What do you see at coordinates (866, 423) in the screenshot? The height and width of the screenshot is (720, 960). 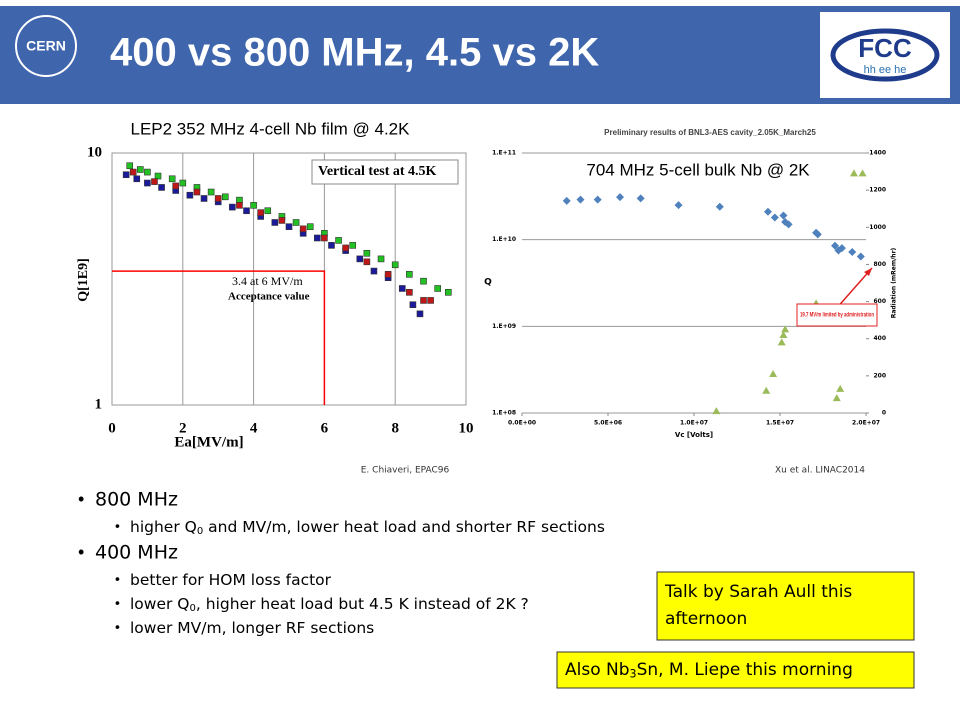 I see `x-tick-label: 2.0E+07` at bounding box center [866, 423].